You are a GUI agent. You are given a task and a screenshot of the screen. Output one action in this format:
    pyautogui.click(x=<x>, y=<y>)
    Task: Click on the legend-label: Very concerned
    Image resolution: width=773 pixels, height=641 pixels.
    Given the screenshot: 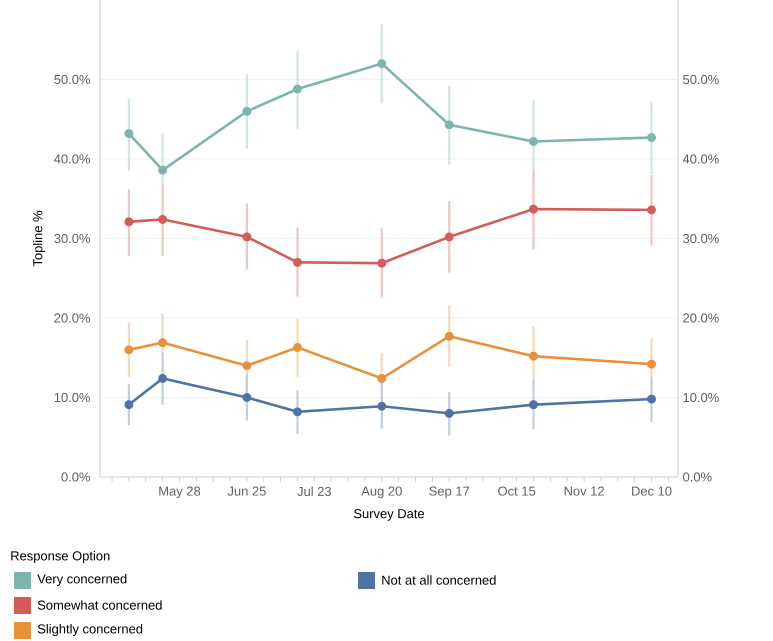 What is the action you would take?
    pyautogui.click(x=81, y=580)
    